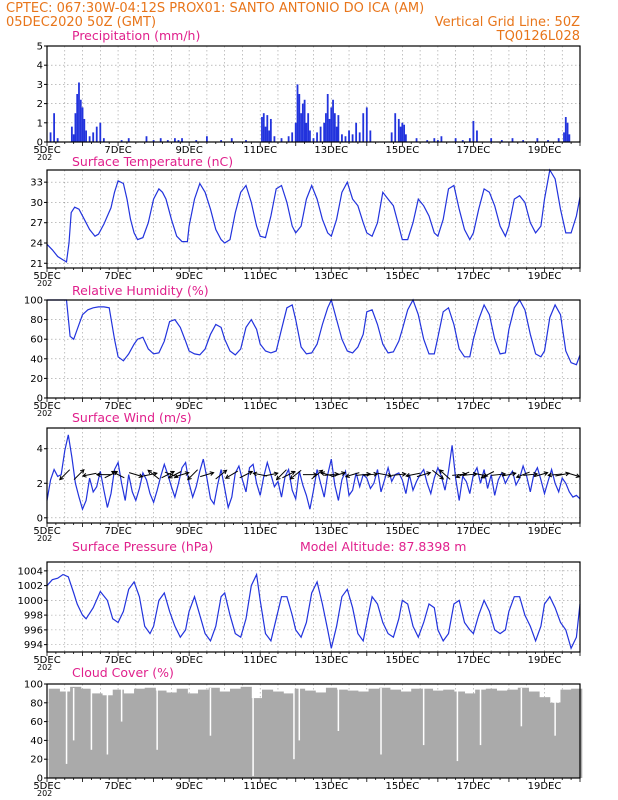 Image resolution: width=618 pixels, height=800 pixels. Describe the element at coordinates (46, 531) in the screenshot. I see `wind-xtick-label: 5DEC` at that location.